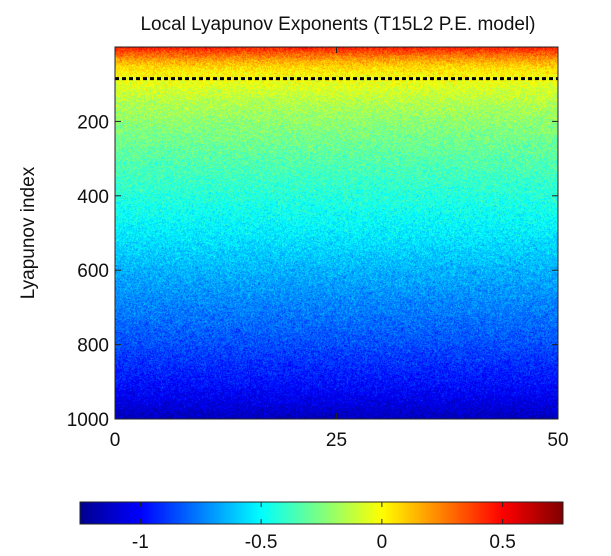 The width and height of the screenshot is (611, 556). Describe the element at coordinates (502, 542) in the screenshot. I see `colorbar-tick-label: 0.5` at that location.